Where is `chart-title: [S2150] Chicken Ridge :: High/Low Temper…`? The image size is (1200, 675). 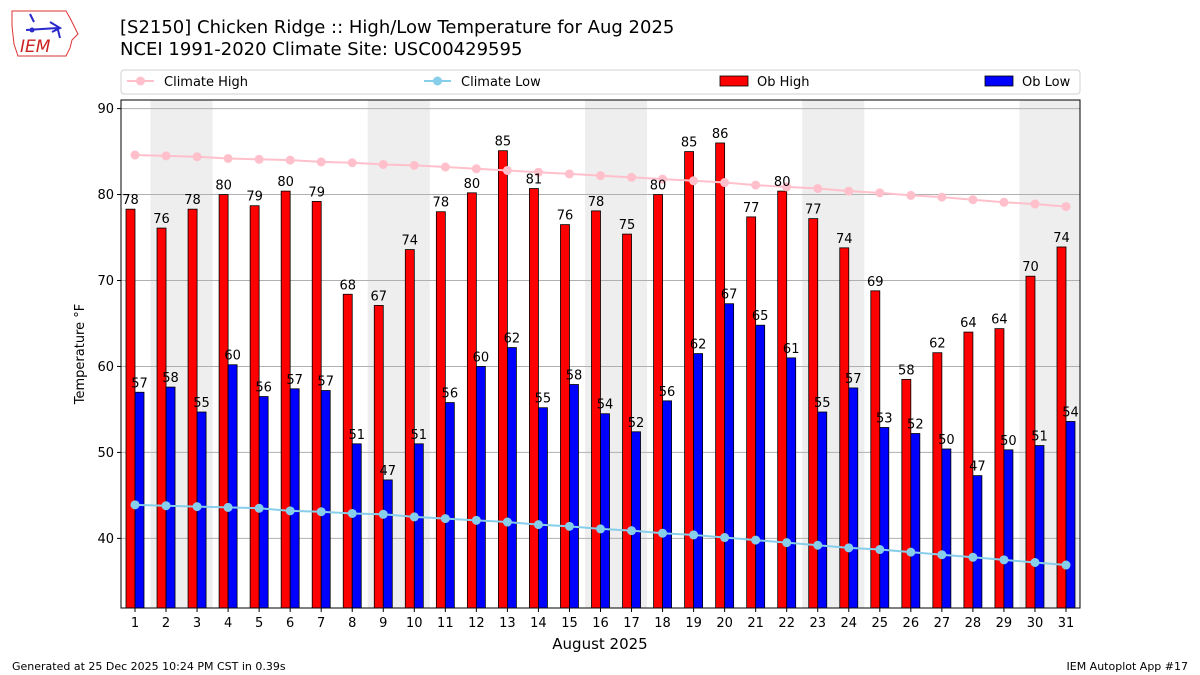 chart-title: [S2150] Chicken Ridge :: High/Low Temper… is located at coordinates (397, 39).